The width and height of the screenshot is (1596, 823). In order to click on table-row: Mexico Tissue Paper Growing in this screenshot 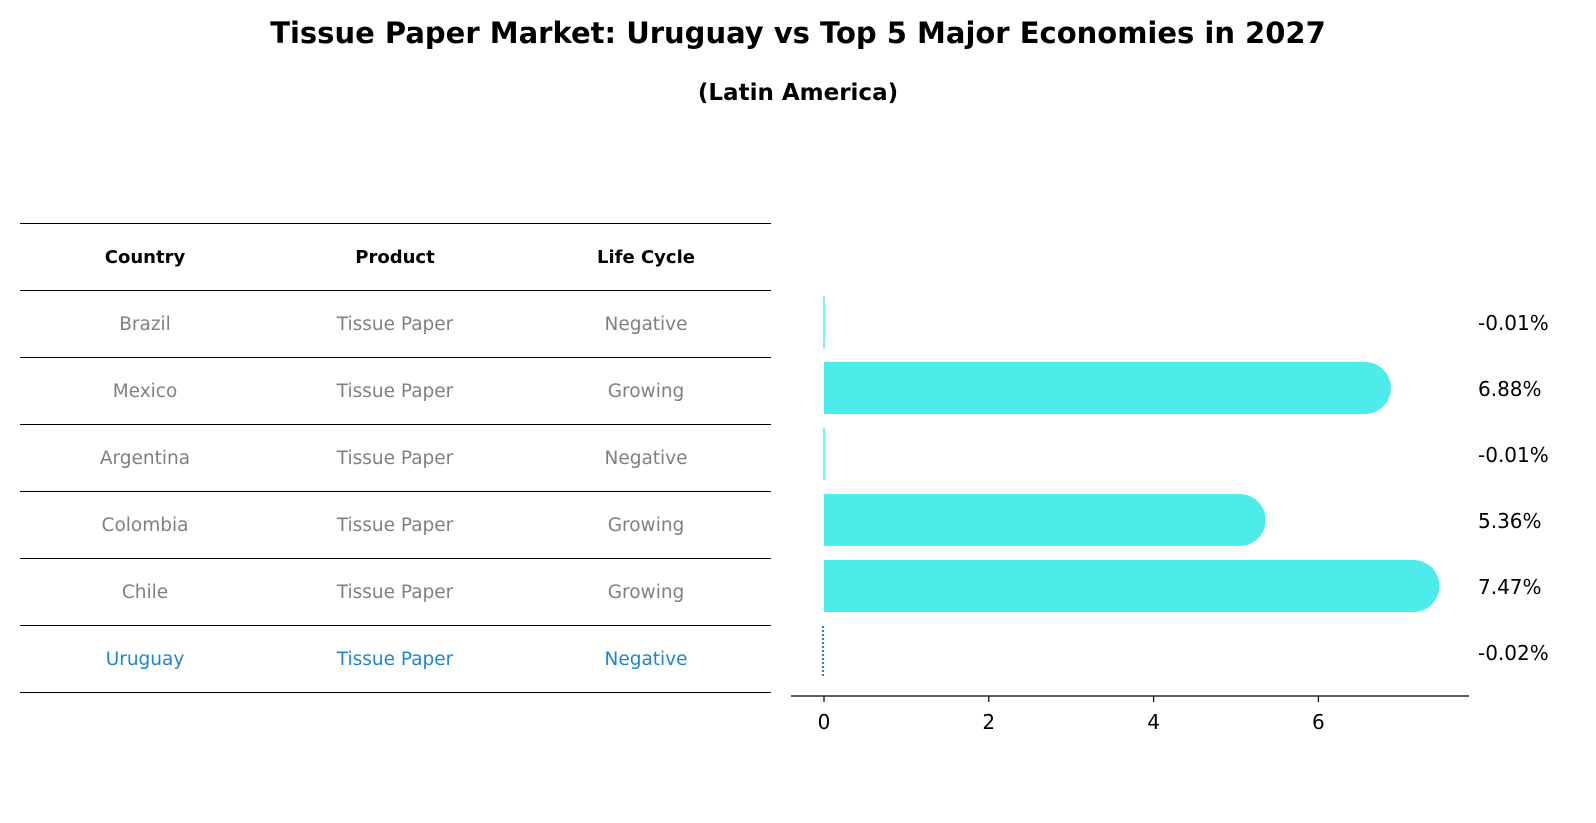, I will do `click(395, 390)`.